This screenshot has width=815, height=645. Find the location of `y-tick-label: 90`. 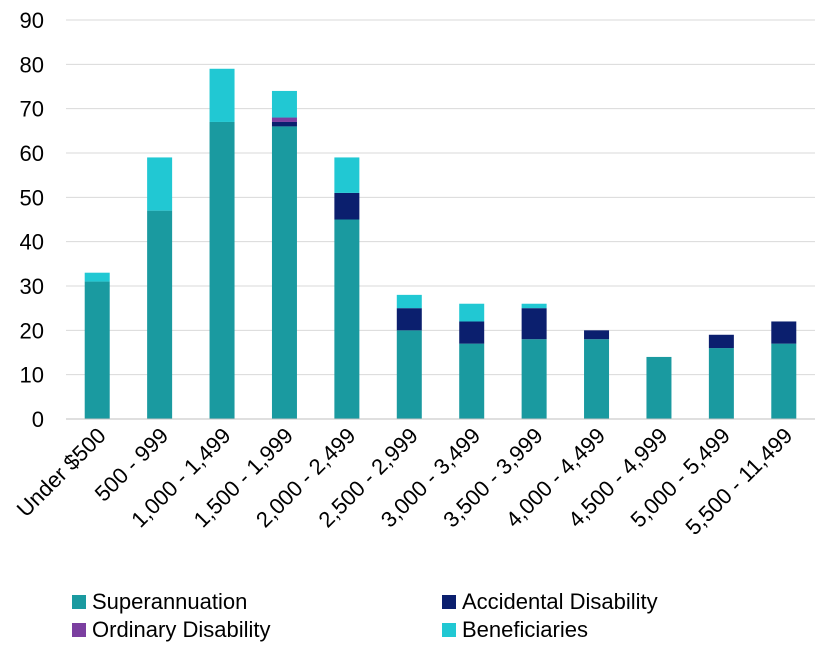

y-tick-label: 90 is located at coordinates (32, 20).